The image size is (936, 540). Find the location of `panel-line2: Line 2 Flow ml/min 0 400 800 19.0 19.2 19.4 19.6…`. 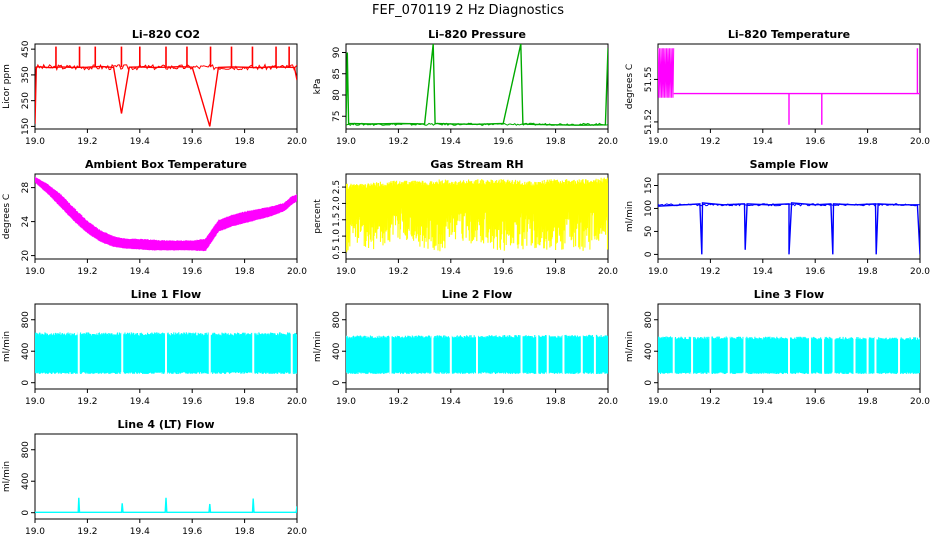

panel-line2: Line 2 Flow ml/min 0 400 800 19.0 19.2 19.4 19.6… is located at coordinates (465, 347).